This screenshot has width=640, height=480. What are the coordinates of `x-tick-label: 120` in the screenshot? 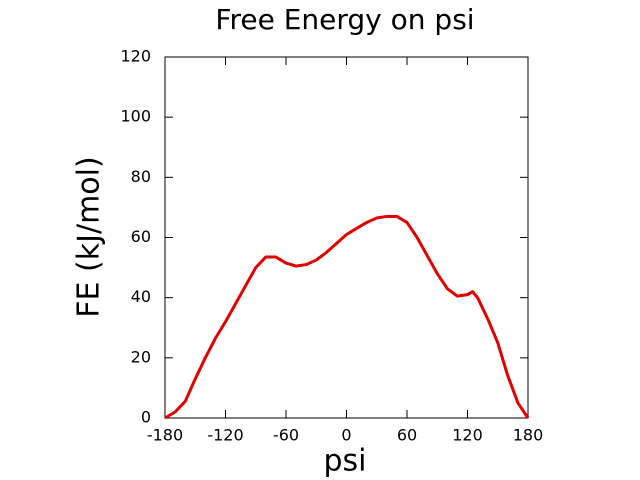 It's located at (467, 435).